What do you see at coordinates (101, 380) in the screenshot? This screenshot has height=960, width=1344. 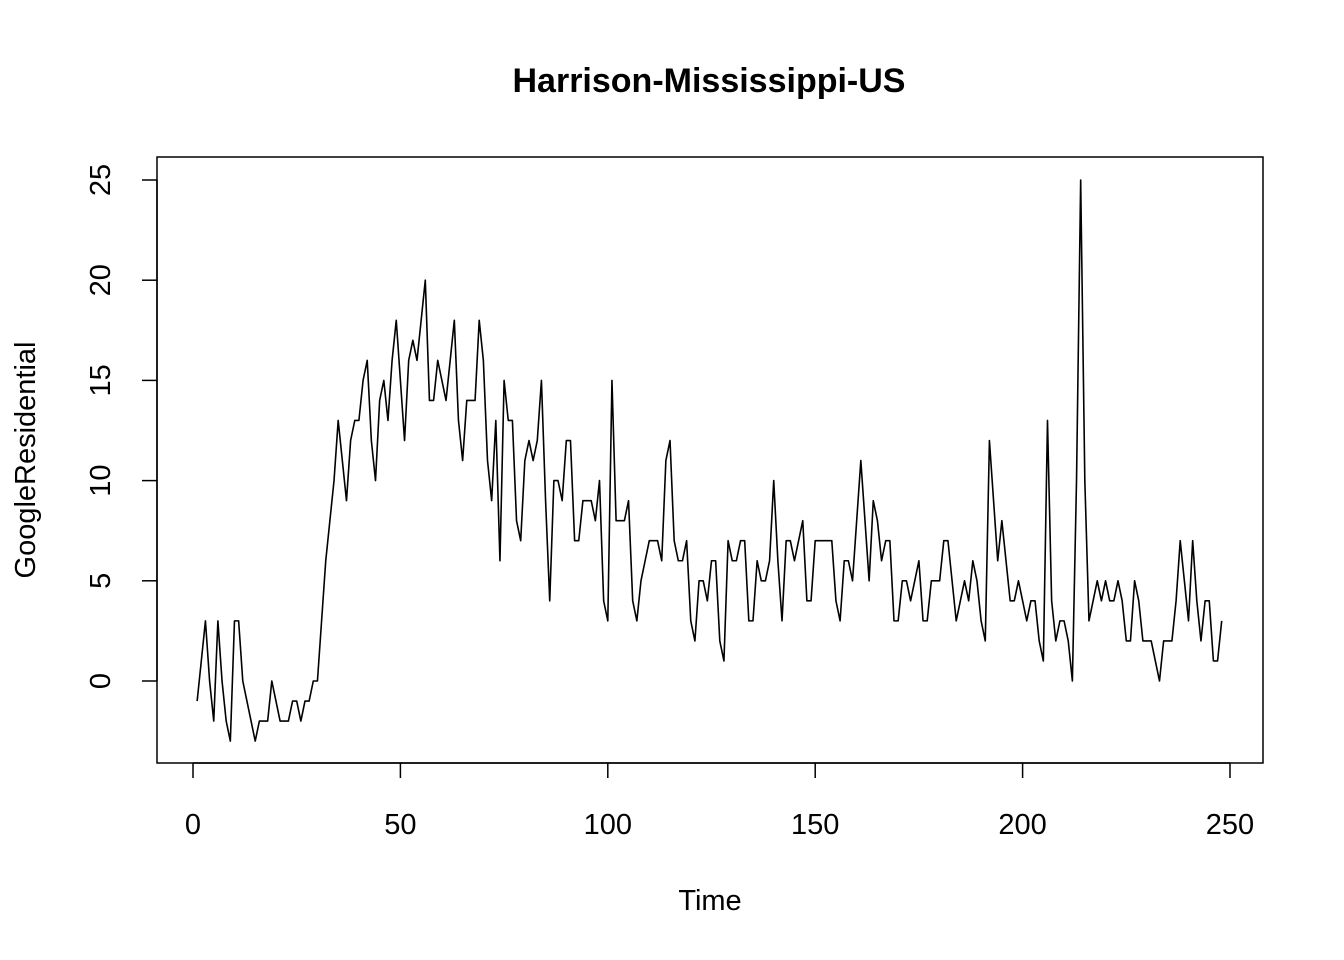 I see `y-tick-label: 15` at bounding box center [101, 380].